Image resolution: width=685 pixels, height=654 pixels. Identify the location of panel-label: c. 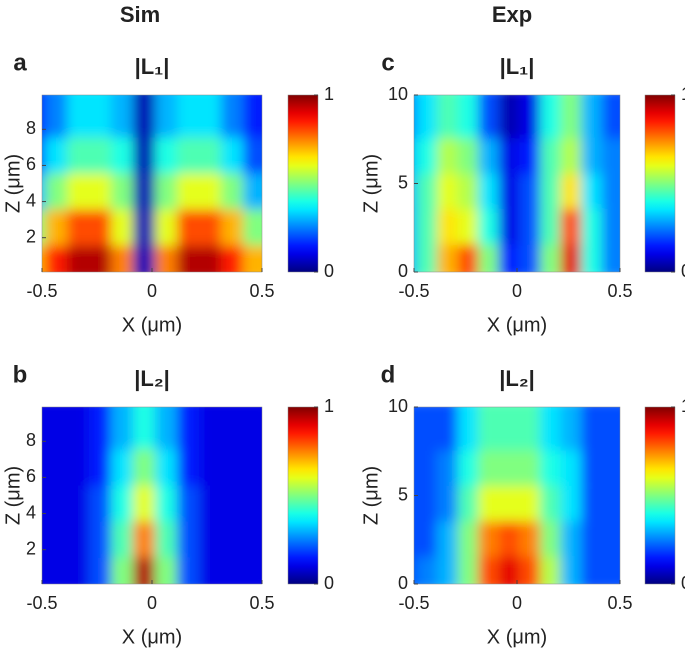
(387, 62).